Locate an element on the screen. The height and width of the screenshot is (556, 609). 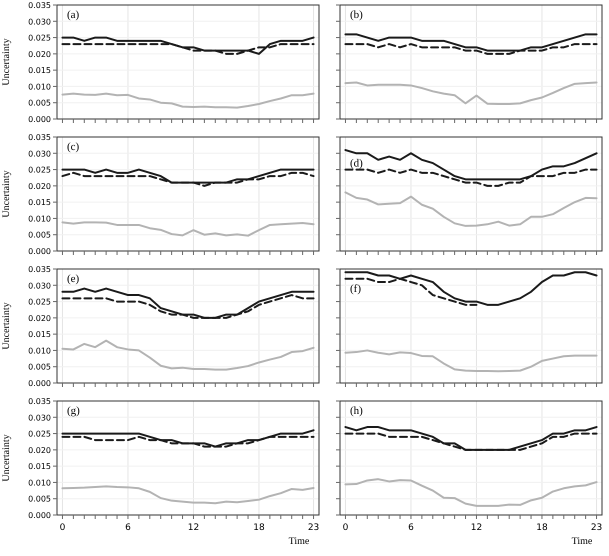
annotation: (g) is located at coordinates (73, 411).